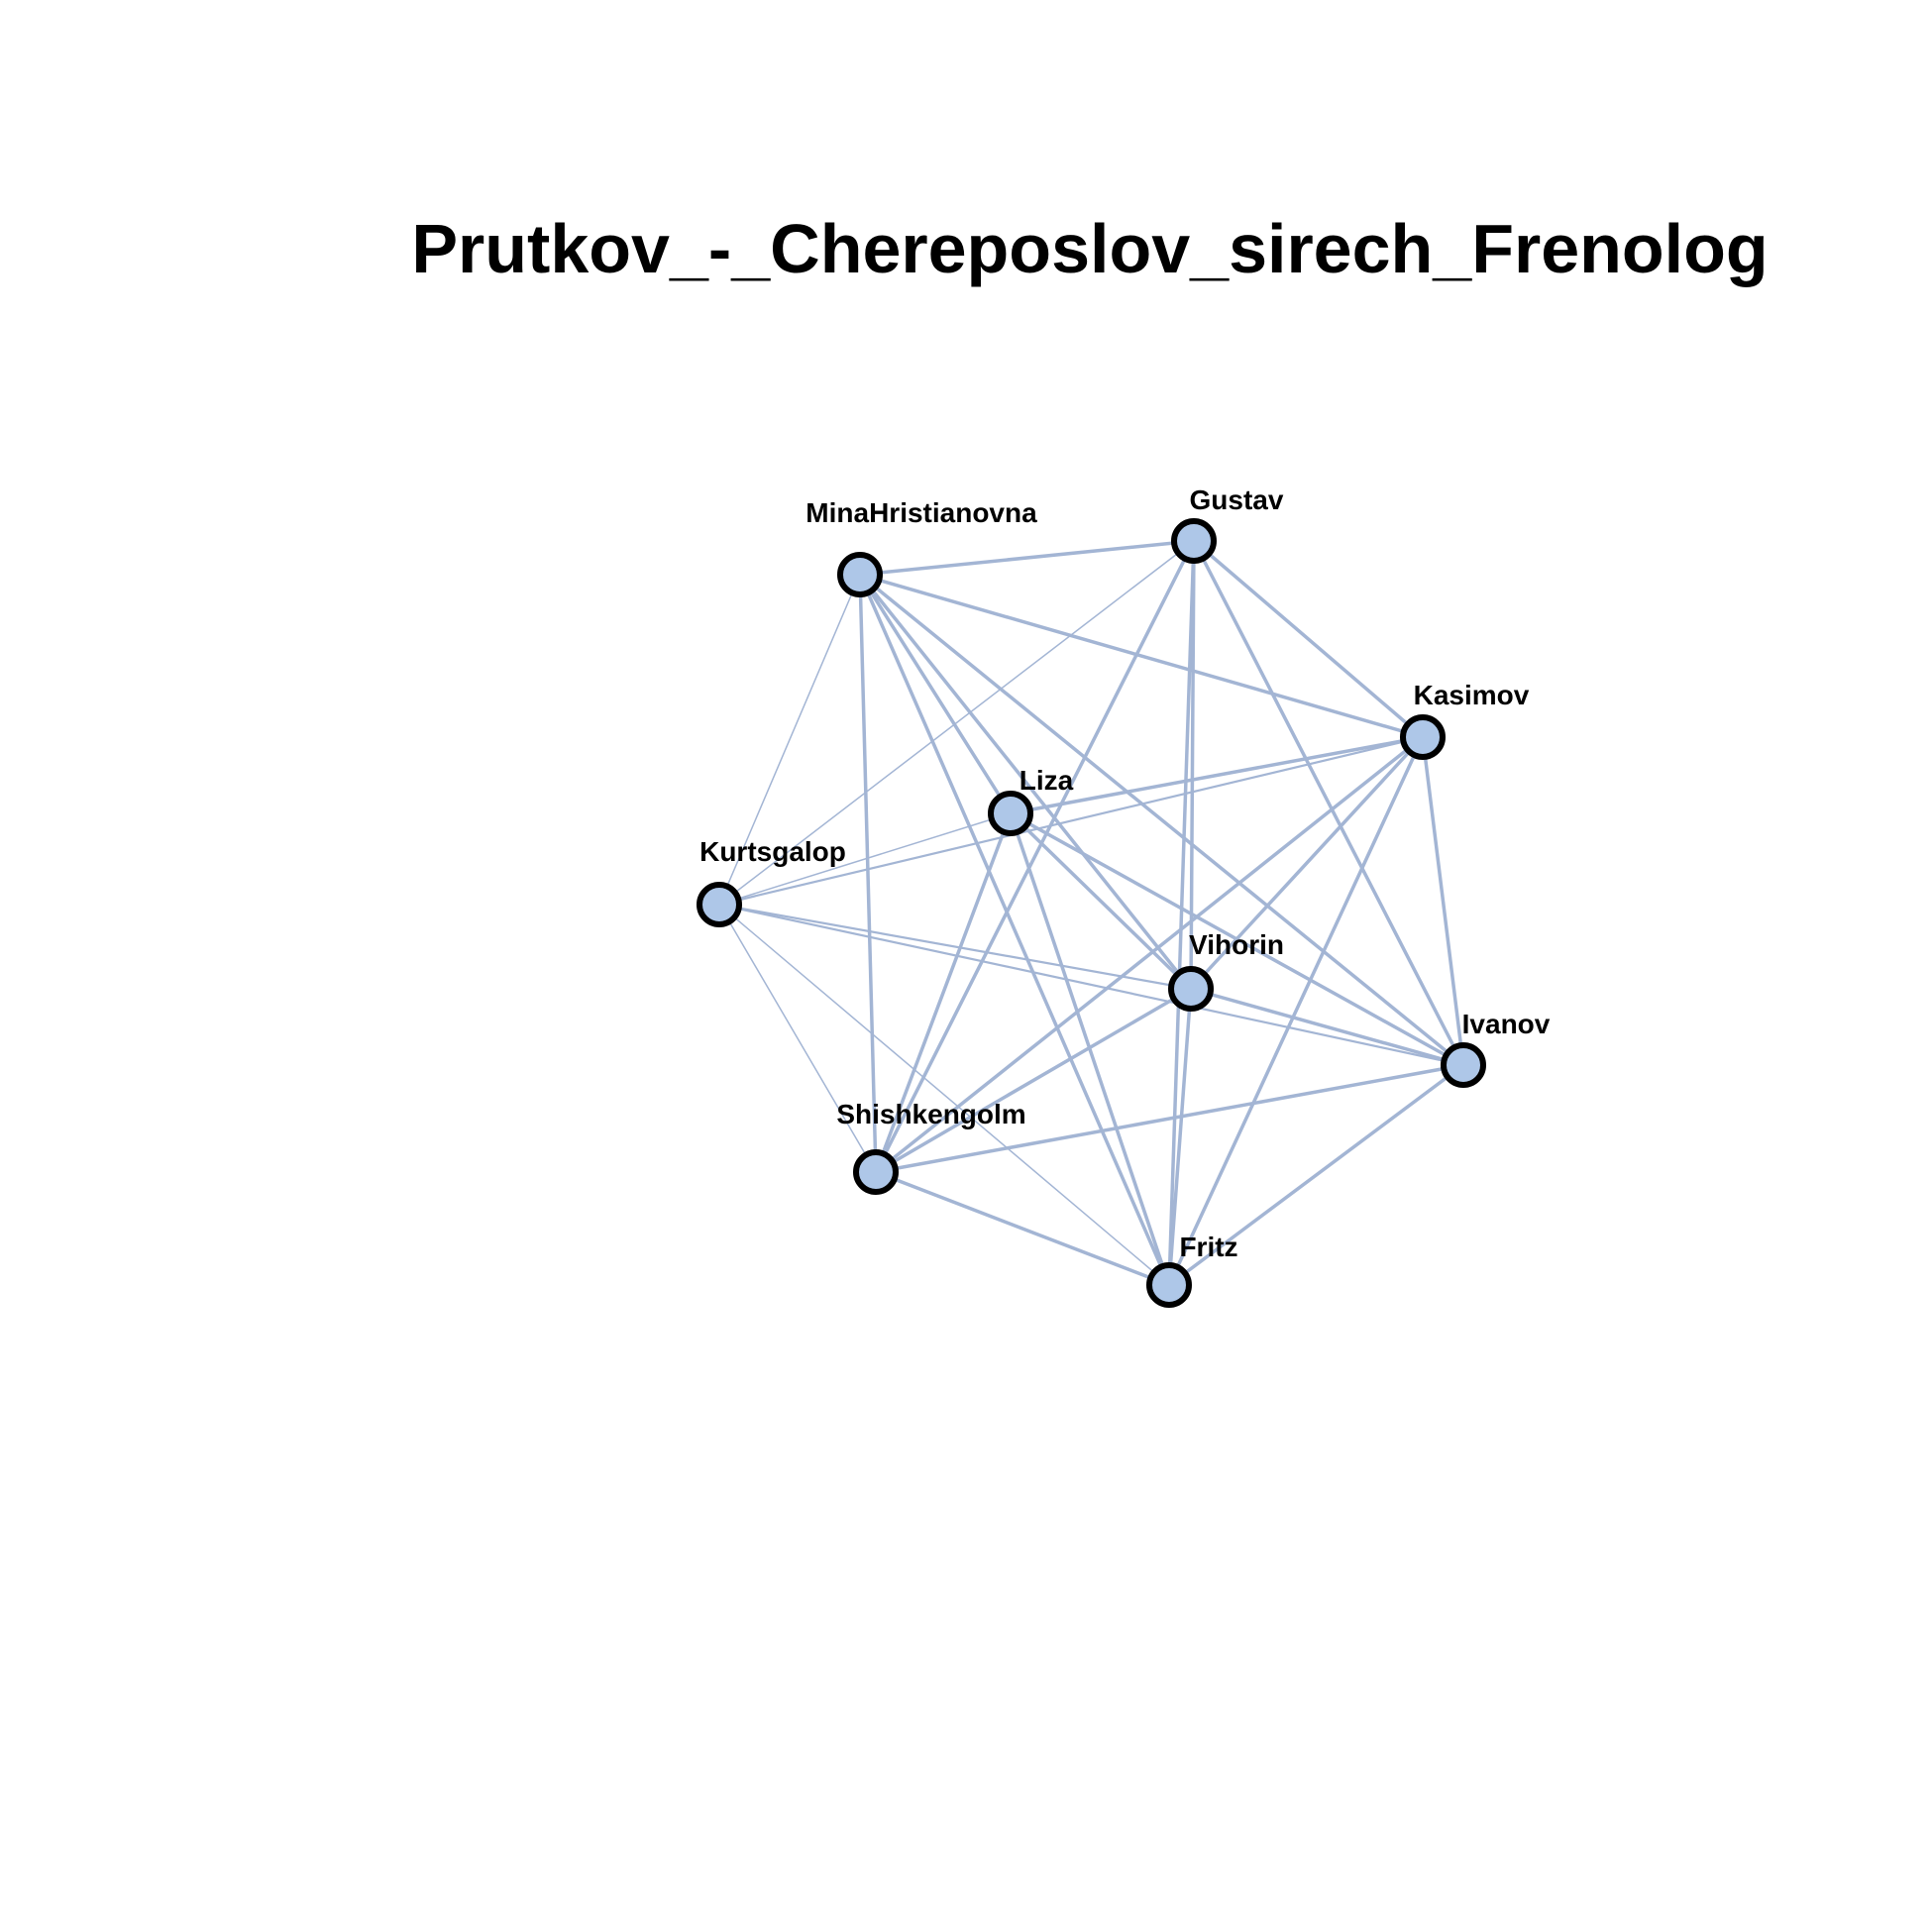 The height and width of the screenshot is (1932, 1932). Describe the element at coordinates (1169, 1285) in the screenshot. I see `node-fritz` at that location.